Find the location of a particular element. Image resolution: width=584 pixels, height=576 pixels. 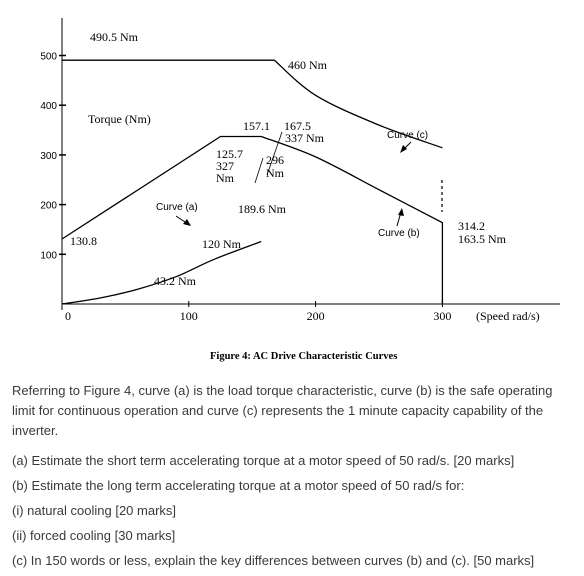

y-tick-label-200: 200 is located at coordinates (48, 206).